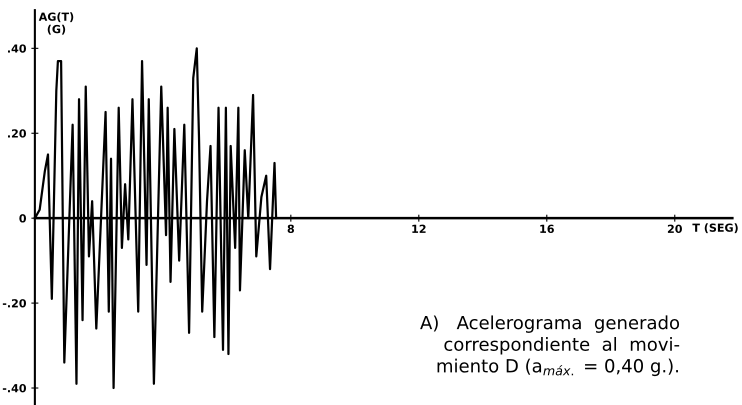  What do you see at coordinates (14, 388) in the screenshot?
I see `y-tick-label: -.40` at bounding box center [14, 388].